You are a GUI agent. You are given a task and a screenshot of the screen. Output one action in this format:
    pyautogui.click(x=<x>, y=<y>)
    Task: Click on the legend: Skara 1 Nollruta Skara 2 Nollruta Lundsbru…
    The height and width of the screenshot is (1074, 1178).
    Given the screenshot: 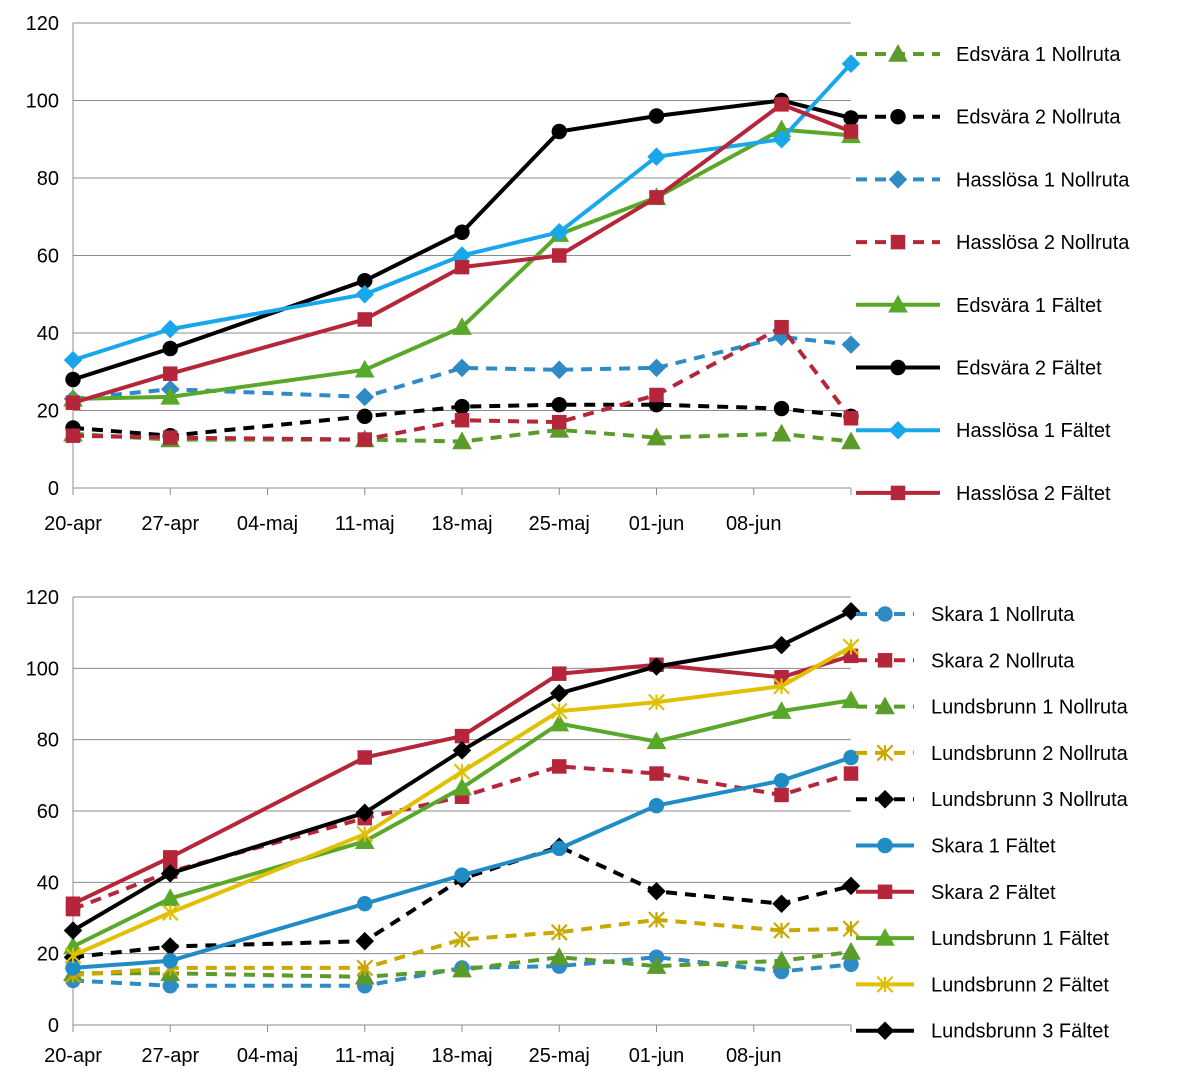 What is the action you would take?
    pyautogui.click(x=992, y=823)
    